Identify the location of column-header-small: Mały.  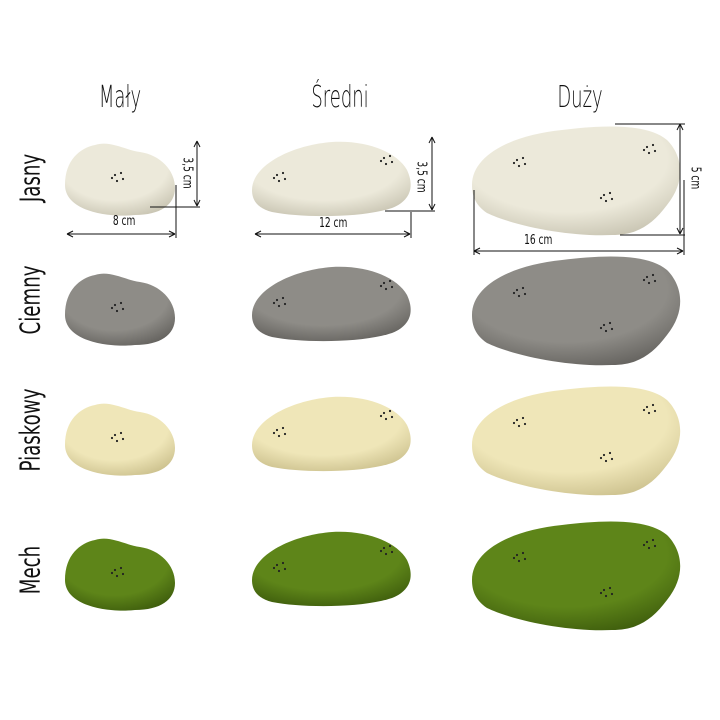
(120, 97).